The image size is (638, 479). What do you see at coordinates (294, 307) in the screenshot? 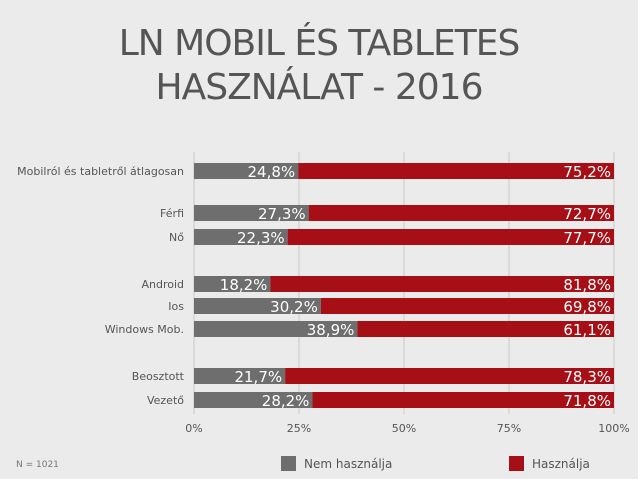
I see `data-label-nem-hasznalja: 30,2%` at bounding box center [294, 307].